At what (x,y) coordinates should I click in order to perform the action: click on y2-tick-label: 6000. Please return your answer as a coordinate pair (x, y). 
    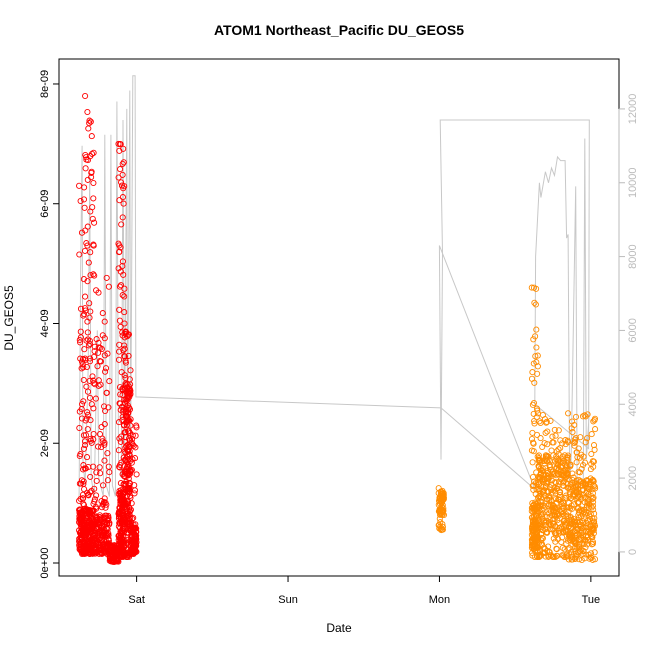
    Looking at the image, I should click on (633, 330).